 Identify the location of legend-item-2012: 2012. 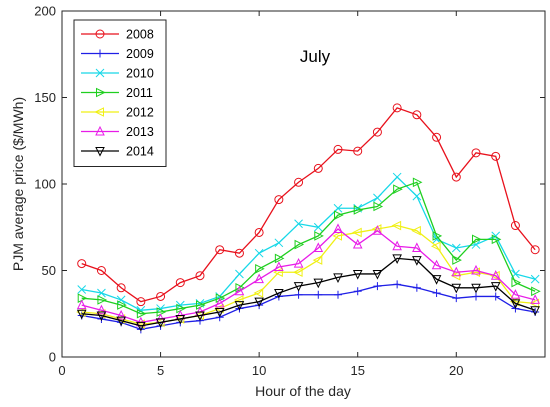
(117, 113).